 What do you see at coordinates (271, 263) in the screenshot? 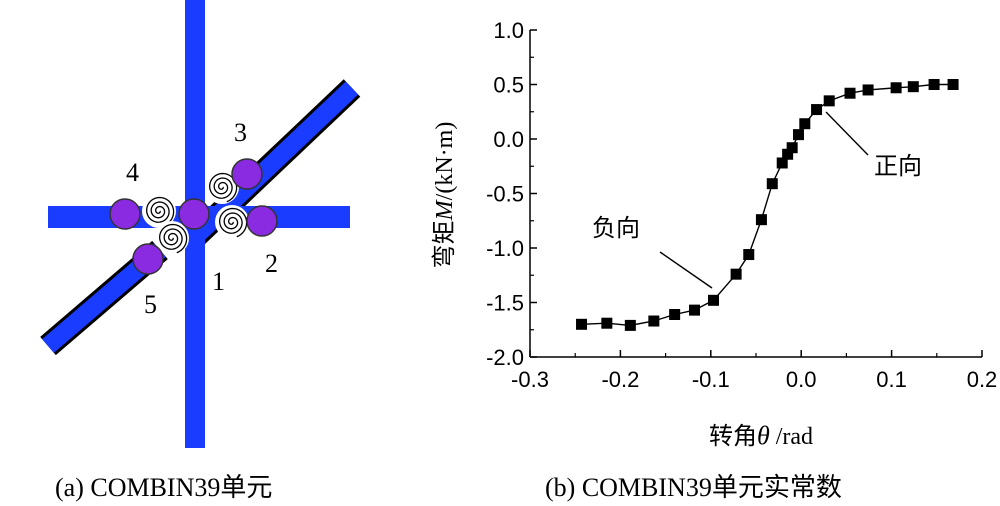
I see `node-label-2: 2` at bounding box center [271, 263].